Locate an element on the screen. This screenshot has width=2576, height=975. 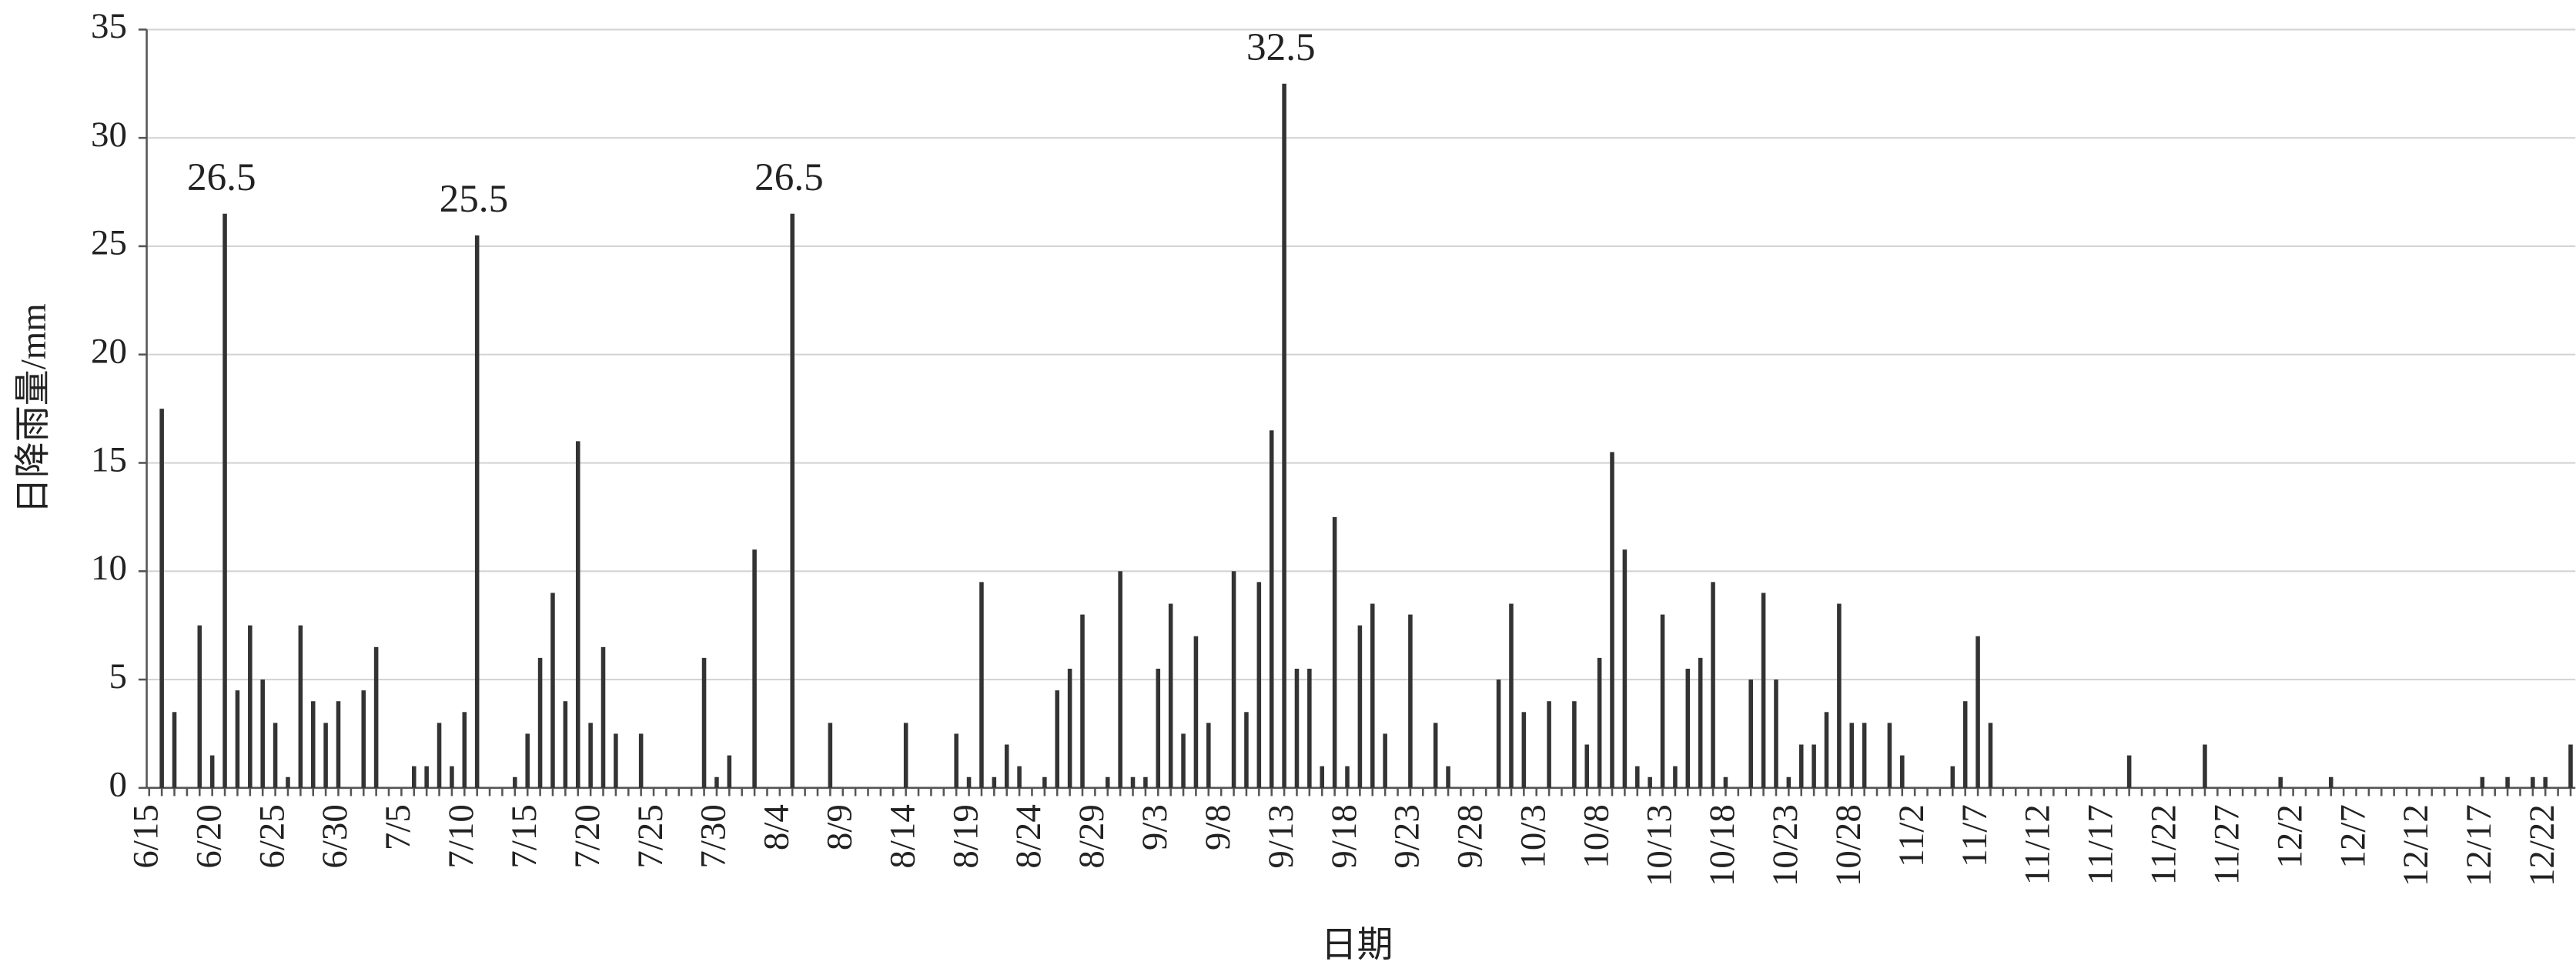
x-tick-label: 11/17 is located at coordinates (2101, 844).